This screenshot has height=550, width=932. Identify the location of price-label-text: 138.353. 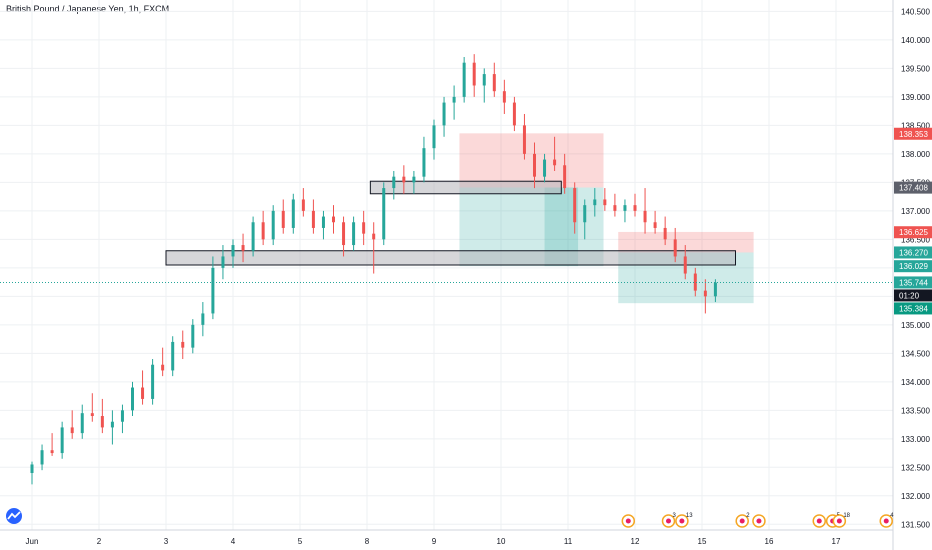
(913, 134).